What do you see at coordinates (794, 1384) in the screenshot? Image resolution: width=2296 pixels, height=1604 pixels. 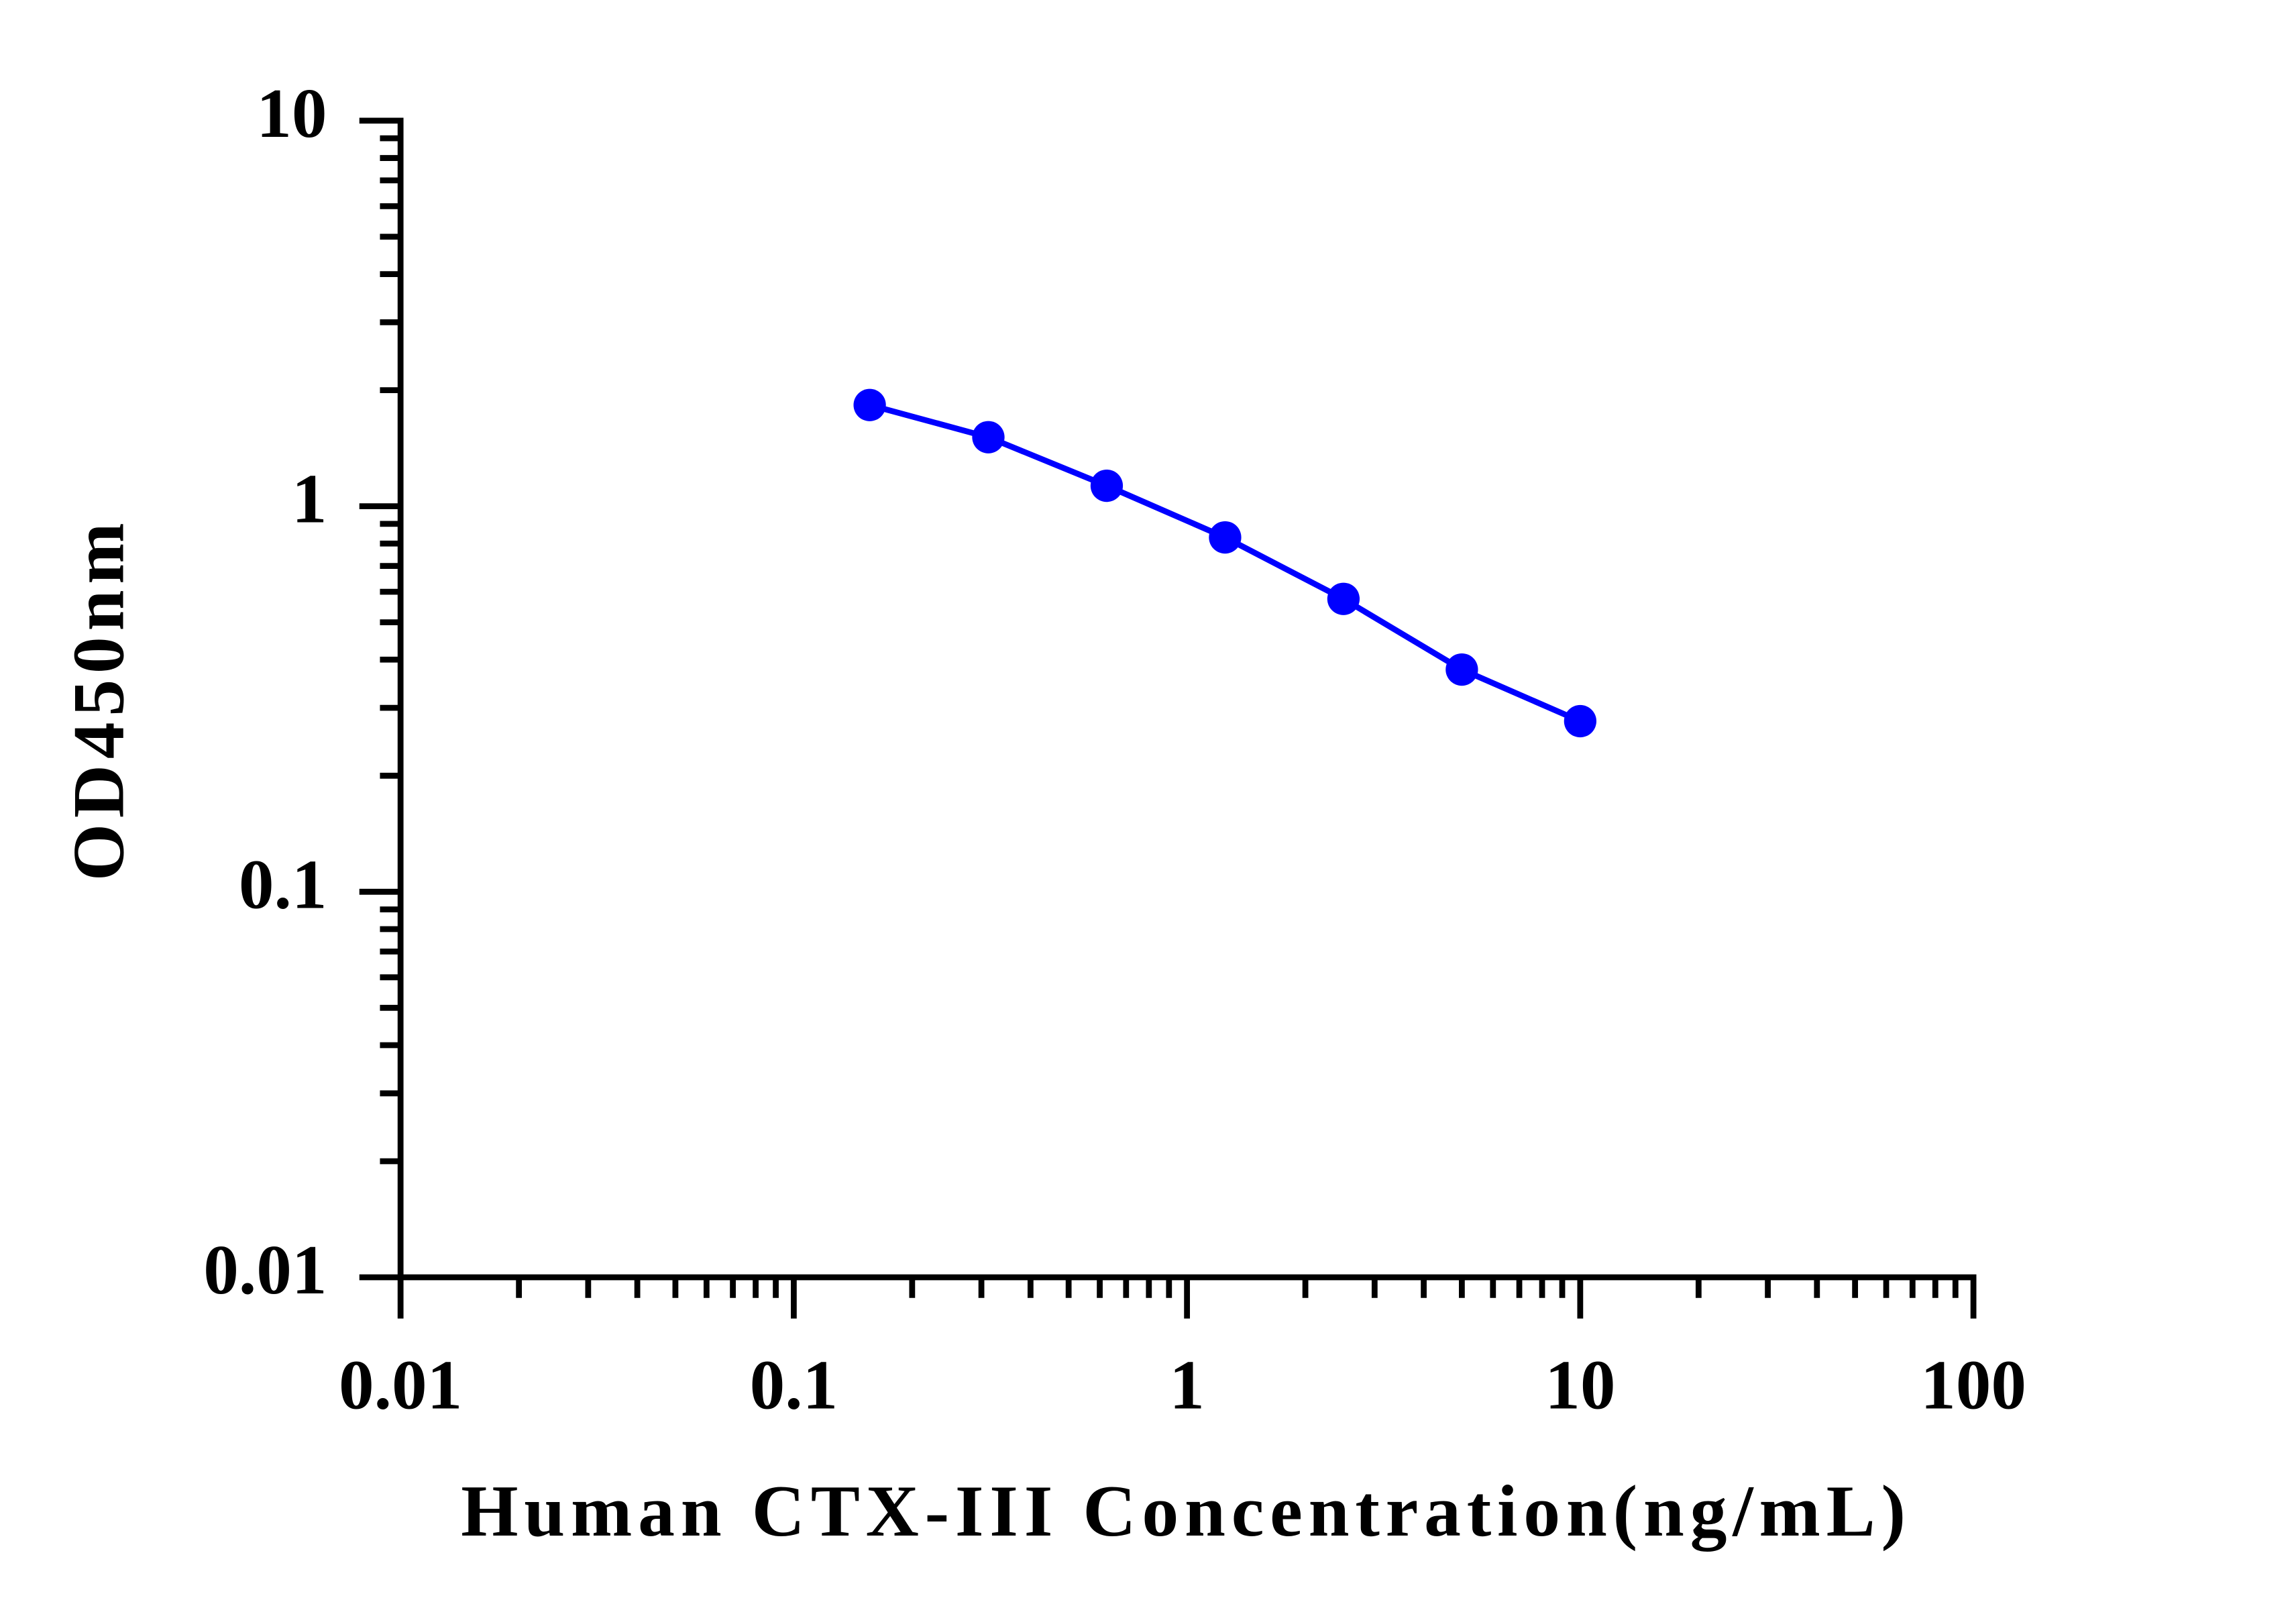 I see `x-tick-label: 0.1` at bounding box center [794, 1384].